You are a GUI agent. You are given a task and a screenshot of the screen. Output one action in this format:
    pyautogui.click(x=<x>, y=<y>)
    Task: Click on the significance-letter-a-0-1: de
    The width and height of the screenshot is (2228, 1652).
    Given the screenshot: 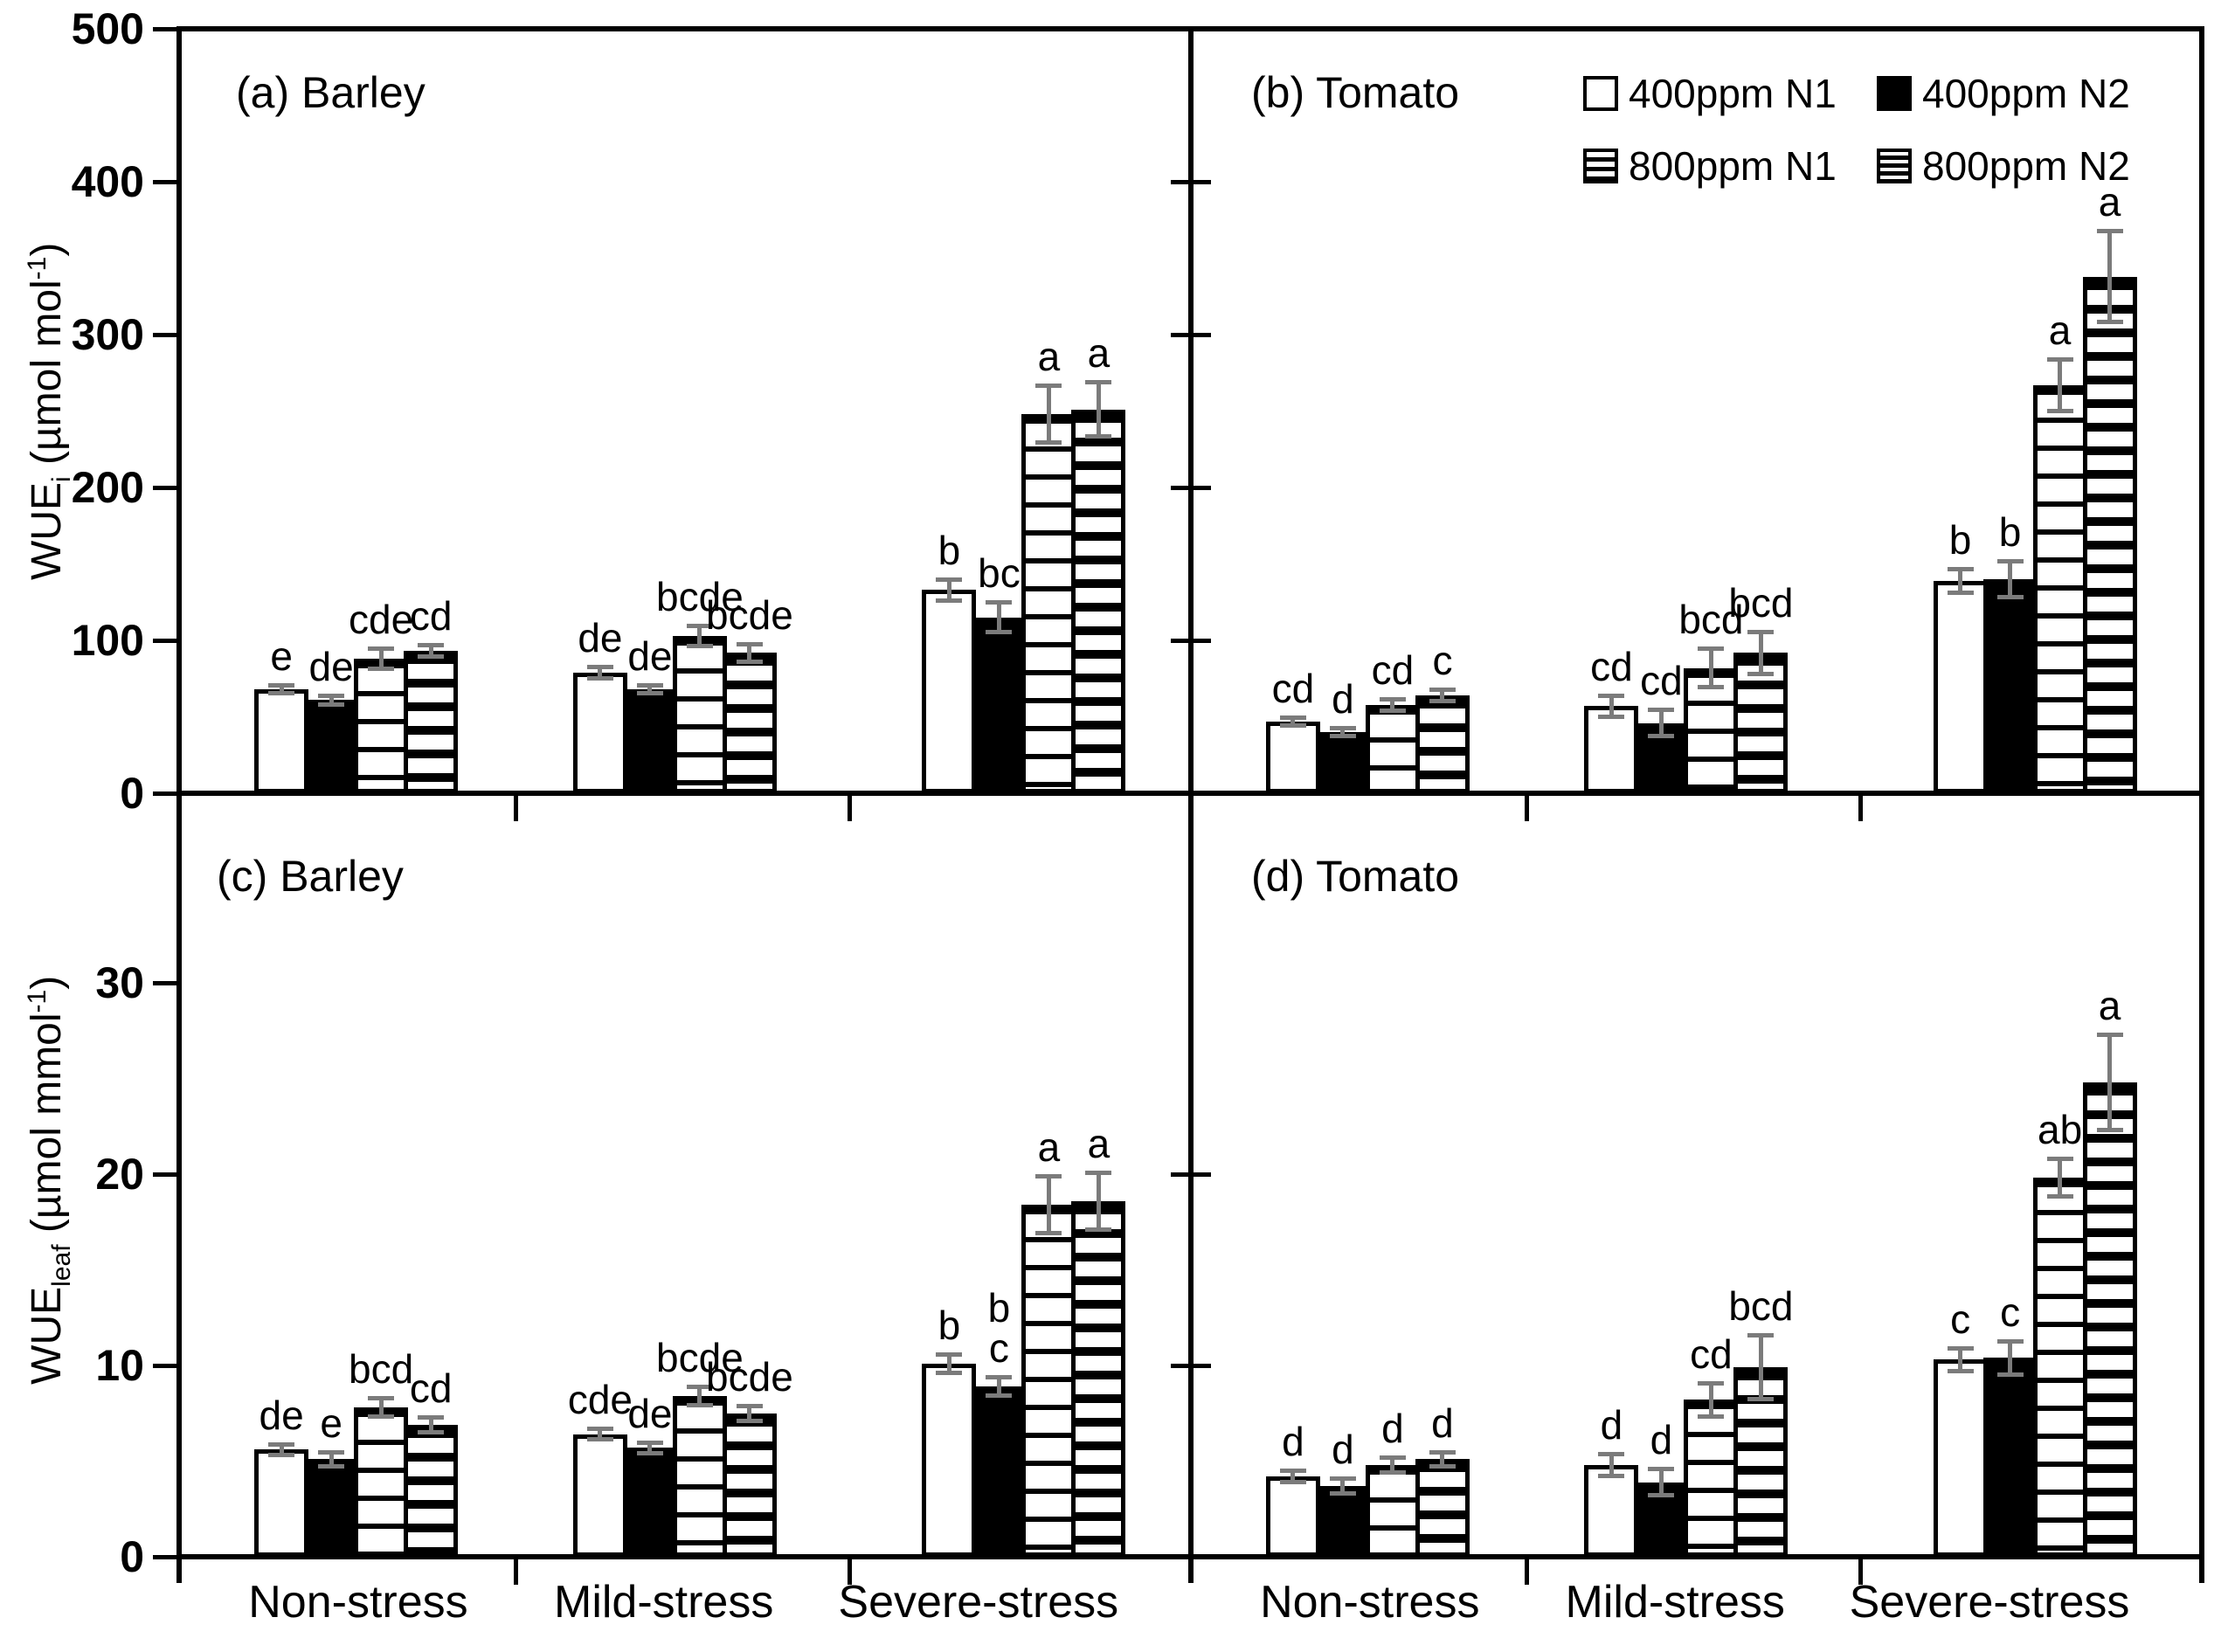 What is the action you would take?
    pyautogui.click(x=331, y=666)
    